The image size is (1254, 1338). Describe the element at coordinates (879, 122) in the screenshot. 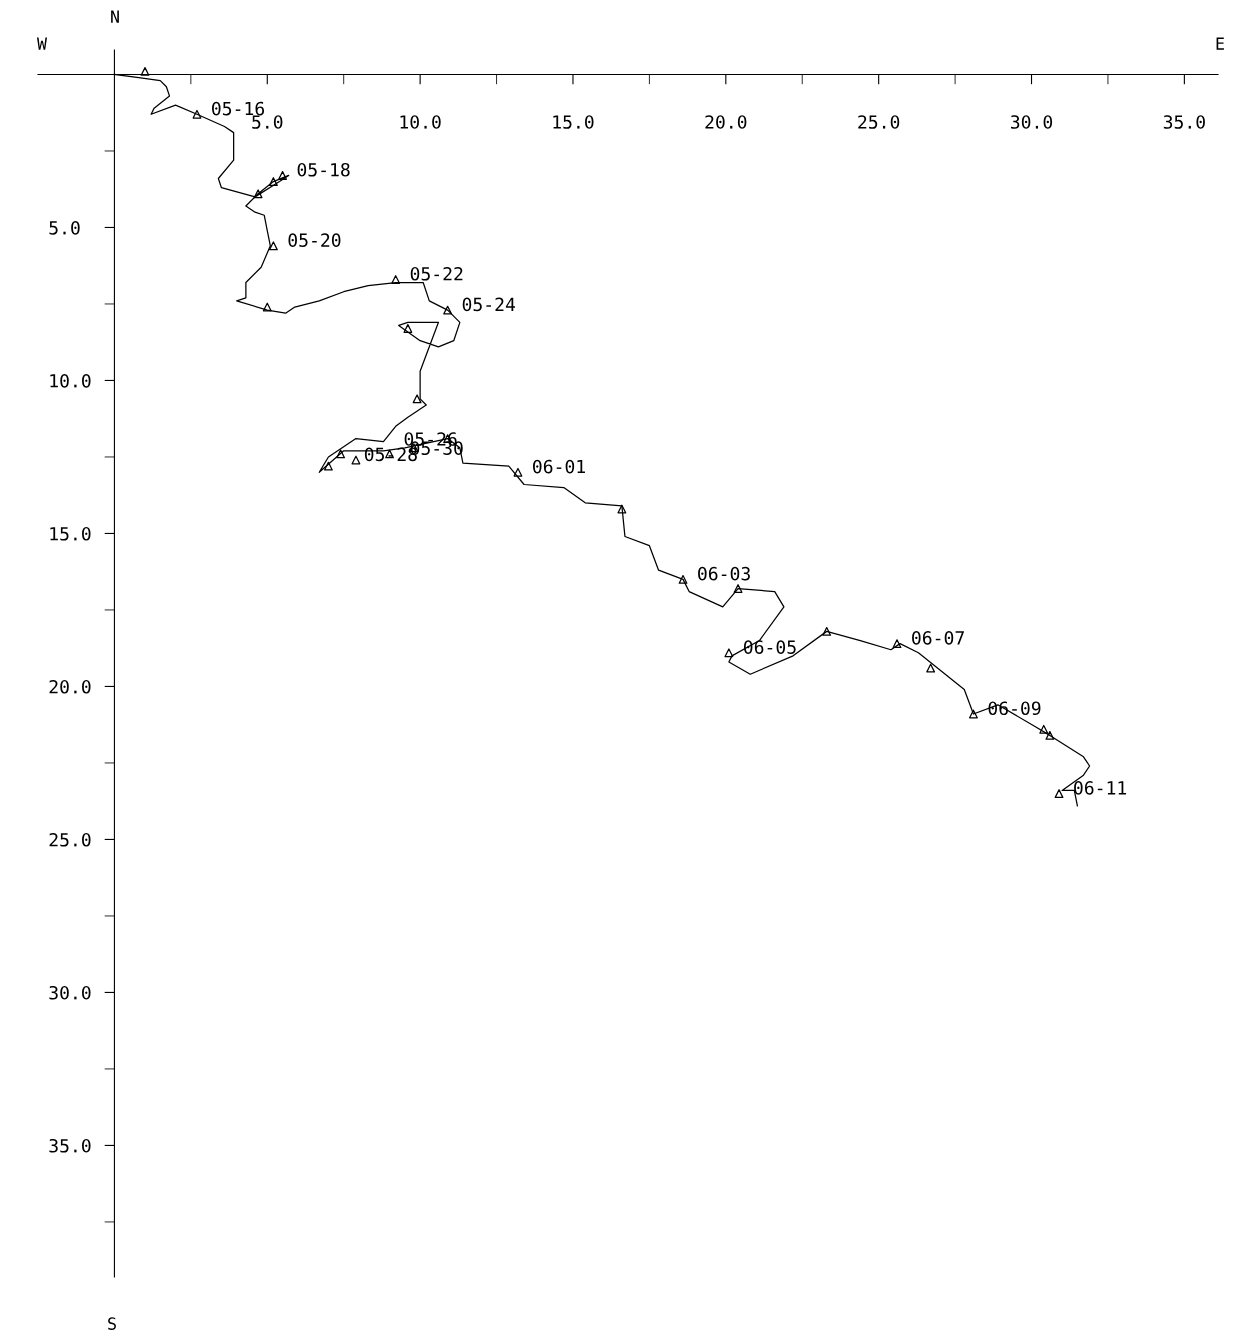

I see `x-tick-label: 25.0` at that location.